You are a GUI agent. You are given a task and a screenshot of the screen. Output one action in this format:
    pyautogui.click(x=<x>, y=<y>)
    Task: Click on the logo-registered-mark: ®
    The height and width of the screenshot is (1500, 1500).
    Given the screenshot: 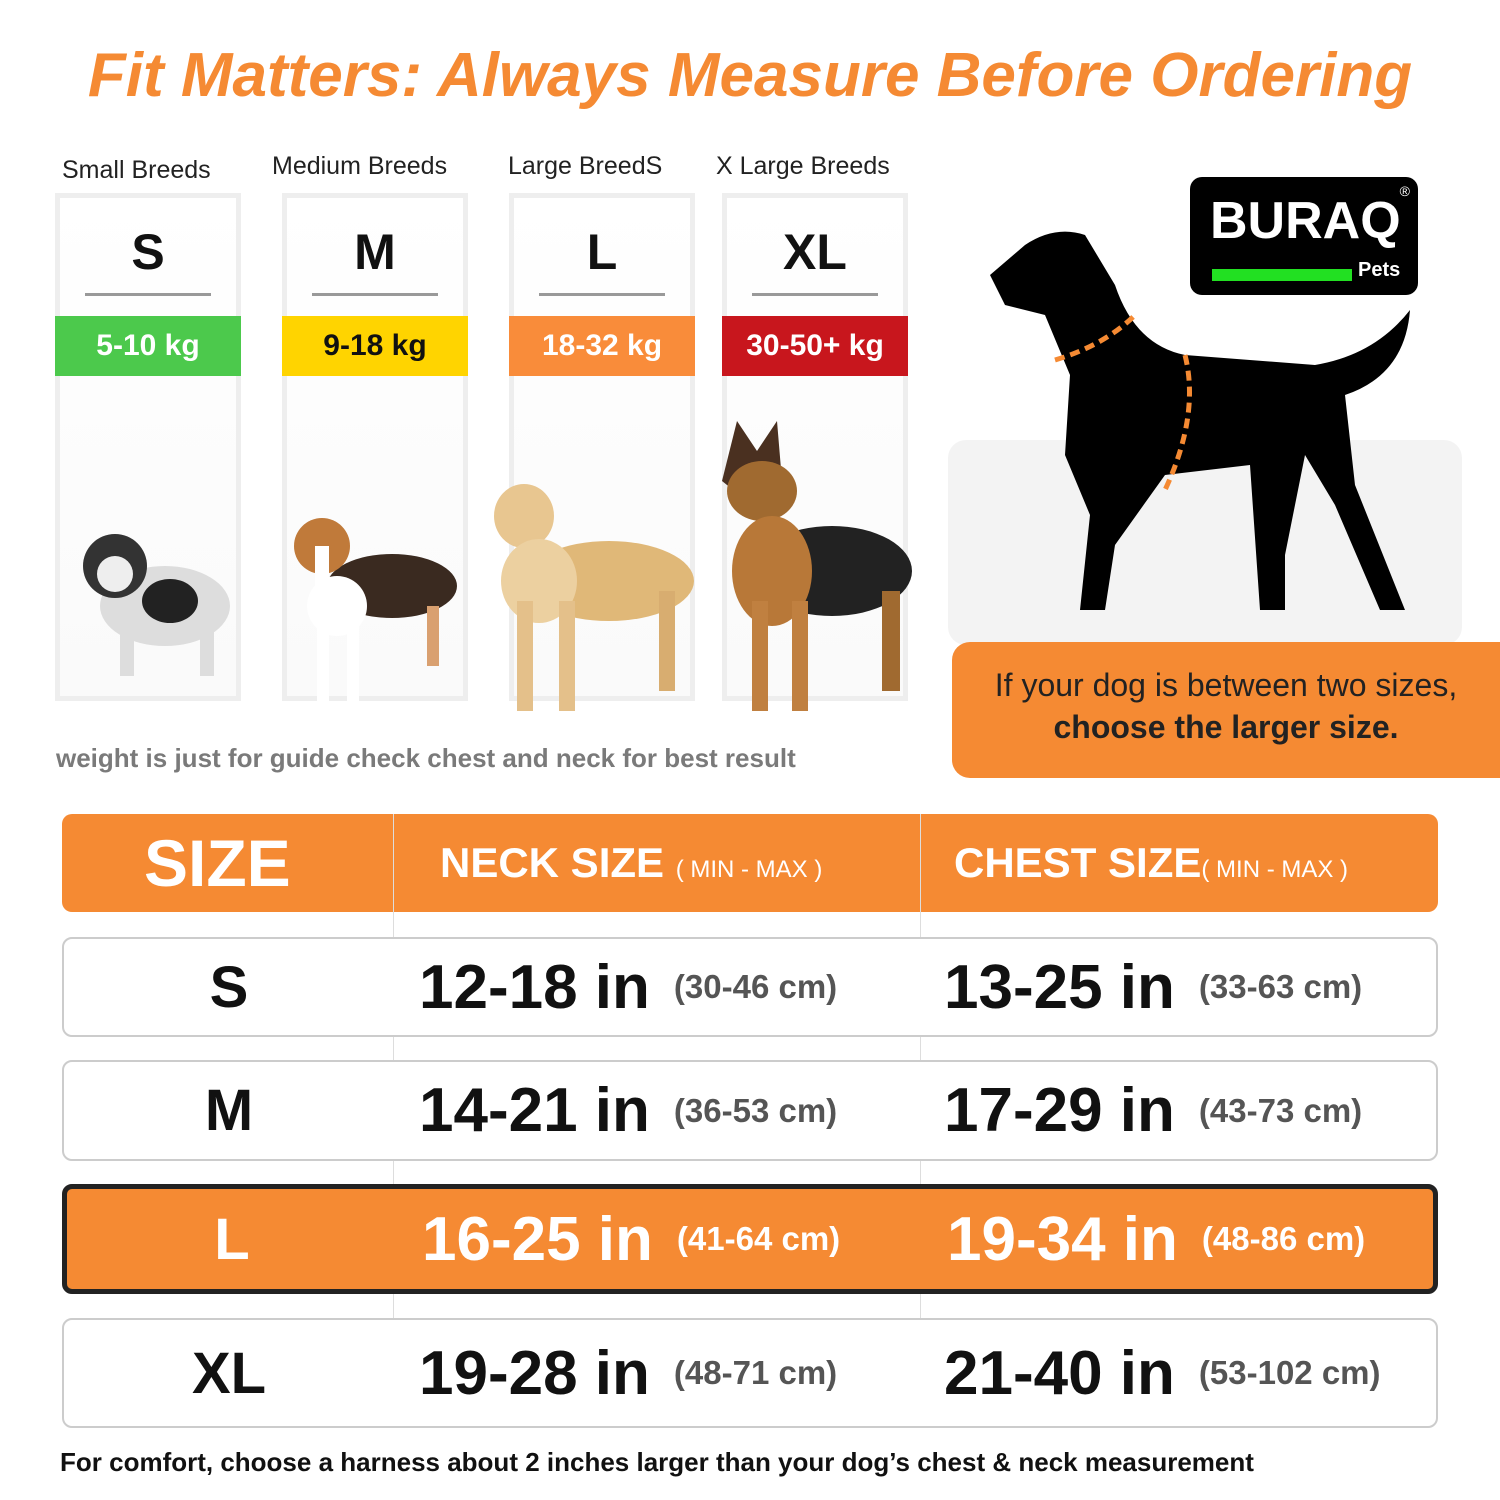 What is the action you would take?
    pyautogui.click(x=1404, y=191)
    